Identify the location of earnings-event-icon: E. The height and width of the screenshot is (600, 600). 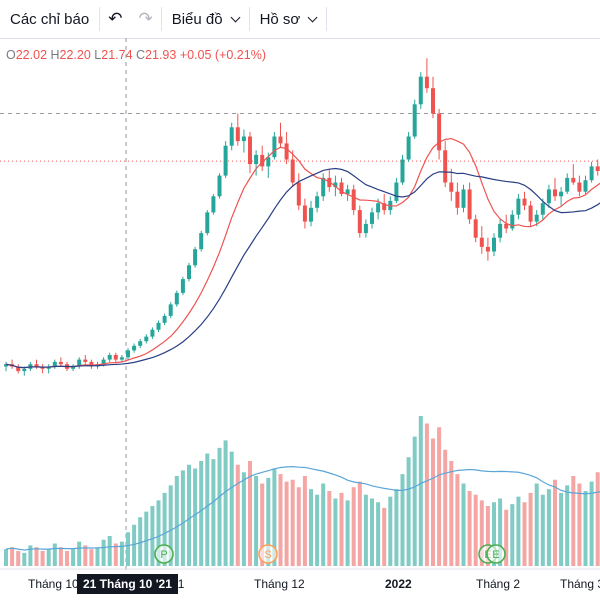
(496, 554).